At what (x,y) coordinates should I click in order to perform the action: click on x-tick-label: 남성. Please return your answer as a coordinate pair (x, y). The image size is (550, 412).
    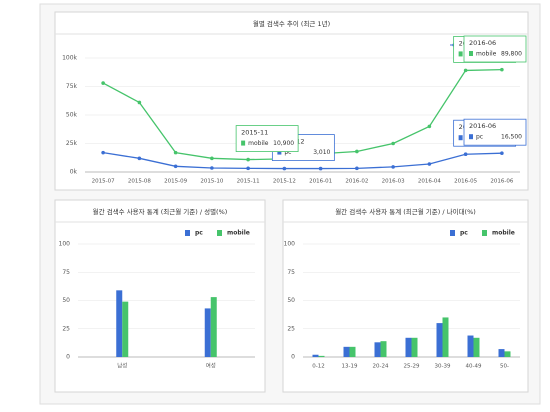
    Looking at the image, I should click on (122, 366).